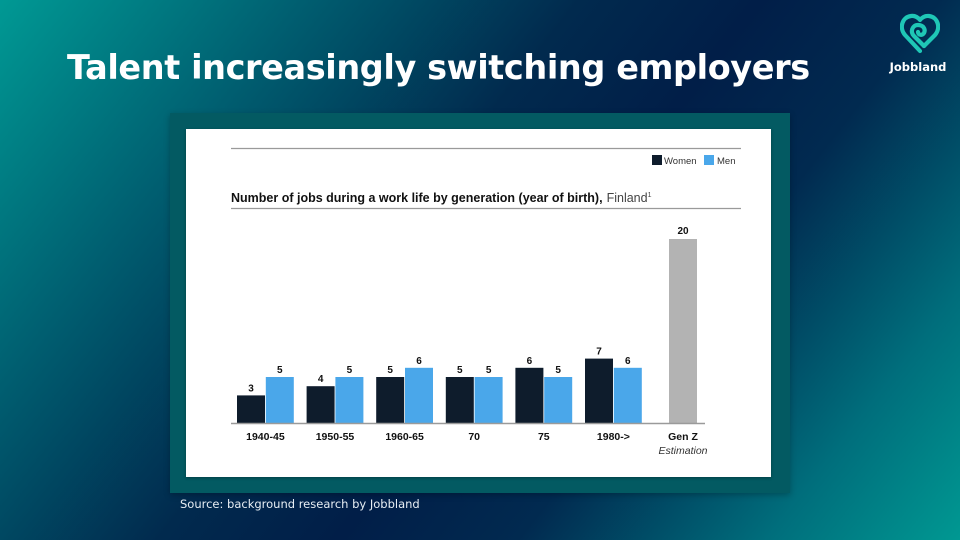 This screenshot has width=960, height=540. Describe the element at coordinates (599, 352) in the screenshot. I see `data-label-women-1980->: 7` at that location.